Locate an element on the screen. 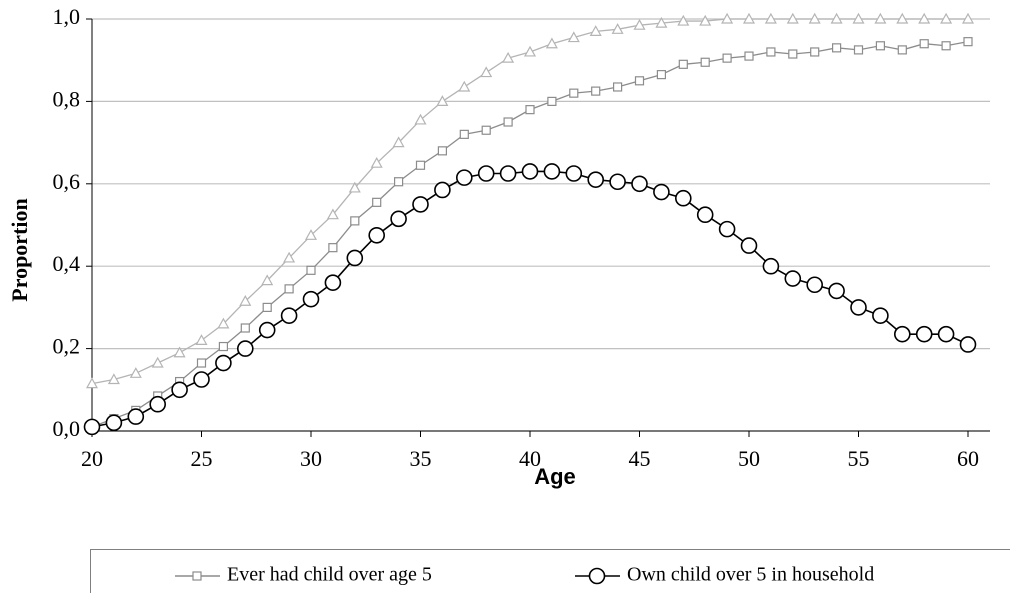 The width and height of the screenshot is (1010, 593). x-tick-label: 25 is located at coordinates (202, 458).